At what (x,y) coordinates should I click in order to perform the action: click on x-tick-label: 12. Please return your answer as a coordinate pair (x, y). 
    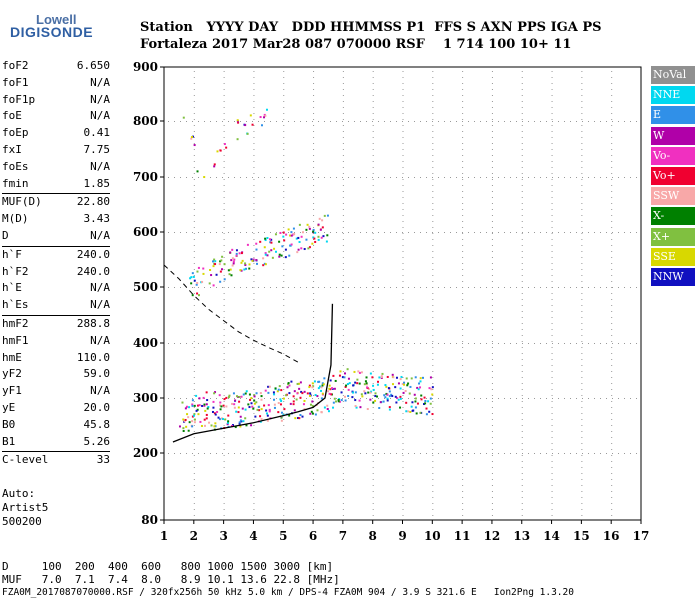
    Looking at the image, I should click on (492, 536).